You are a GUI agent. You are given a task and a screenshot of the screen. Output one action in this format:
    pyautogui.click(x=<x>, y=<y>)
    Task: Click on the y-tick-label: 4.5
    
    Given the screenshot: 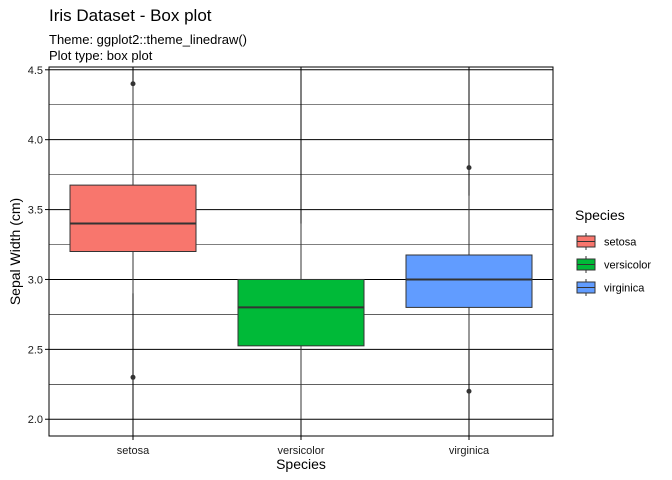 What is the action you would take?
    pyautogui.click(x=35, y=71)
    